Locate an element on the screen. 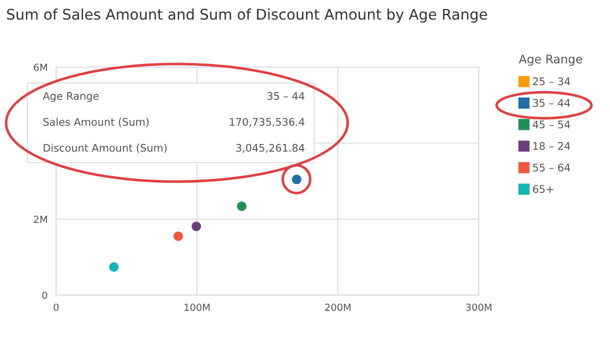  annotation: Age Range is located at coordinates (70, 97).